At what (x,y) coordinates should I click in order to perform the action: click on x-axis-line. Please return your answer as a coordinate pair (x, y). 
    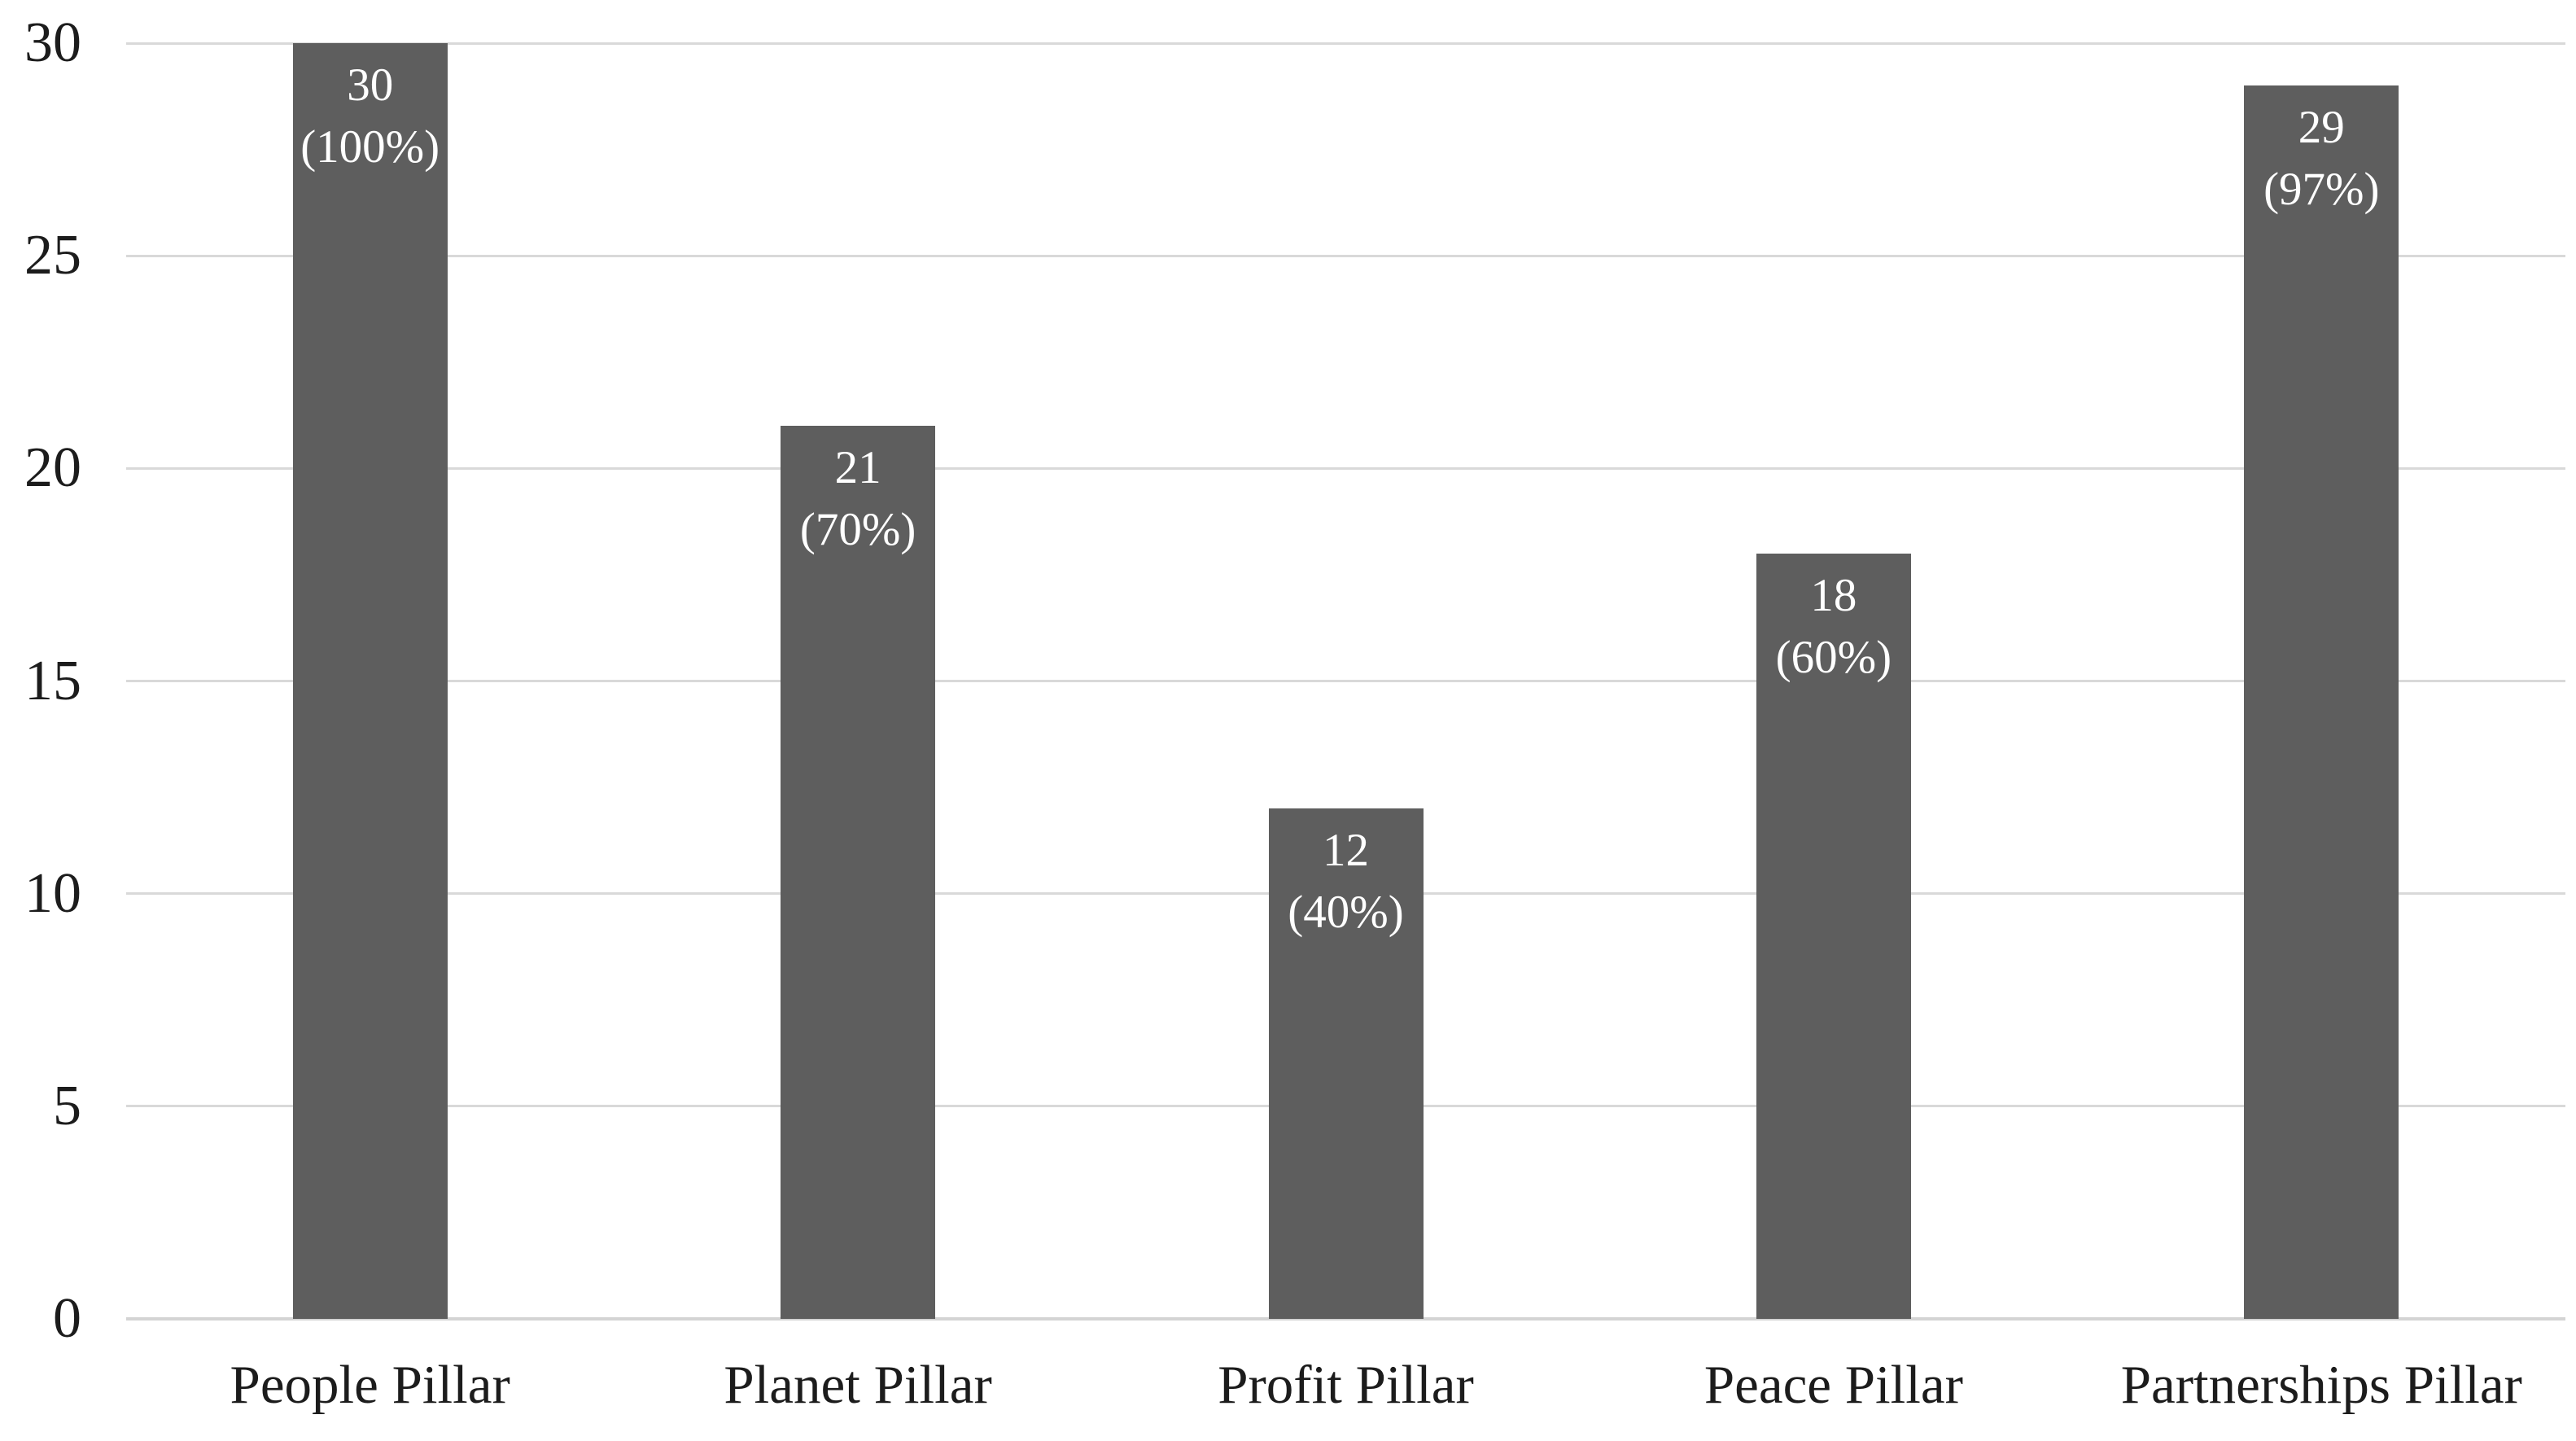
    Looking at the image, I should click on (1345, 1319).